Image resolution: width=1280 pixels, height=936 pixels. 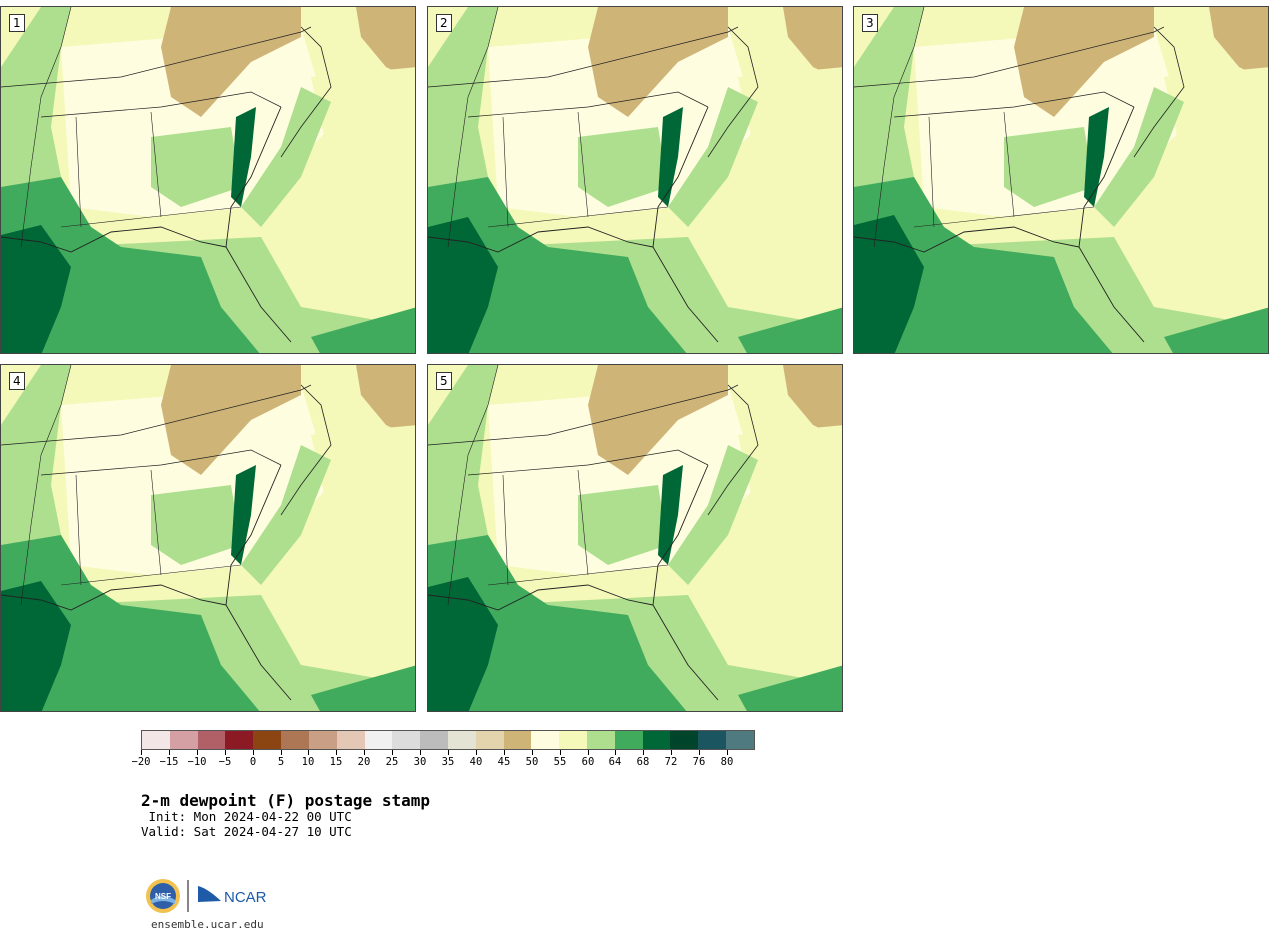 I want to click on colorbar-tick-label: 60, so click(x=588, y=762).